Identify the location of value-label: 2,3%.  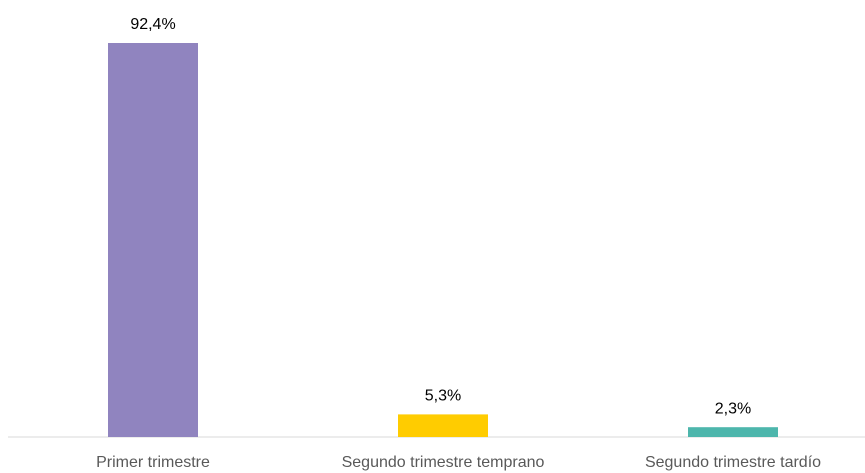
(733, 408).